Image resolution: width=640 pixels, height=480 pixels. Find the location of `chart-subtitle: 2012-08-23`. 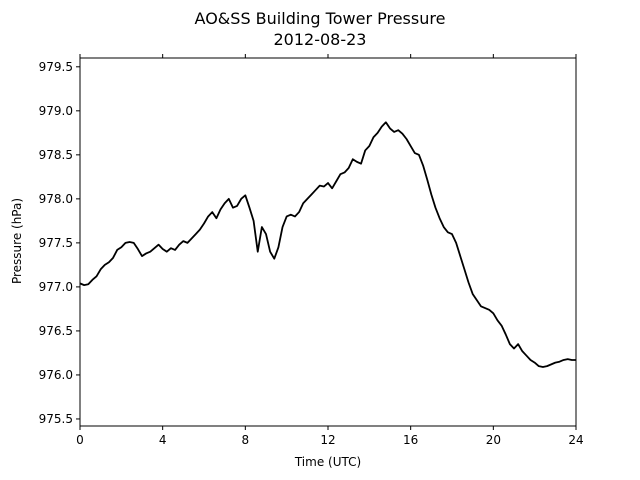

chart-subtitle: 2012-08-23 is located at coordinates (320, 39).